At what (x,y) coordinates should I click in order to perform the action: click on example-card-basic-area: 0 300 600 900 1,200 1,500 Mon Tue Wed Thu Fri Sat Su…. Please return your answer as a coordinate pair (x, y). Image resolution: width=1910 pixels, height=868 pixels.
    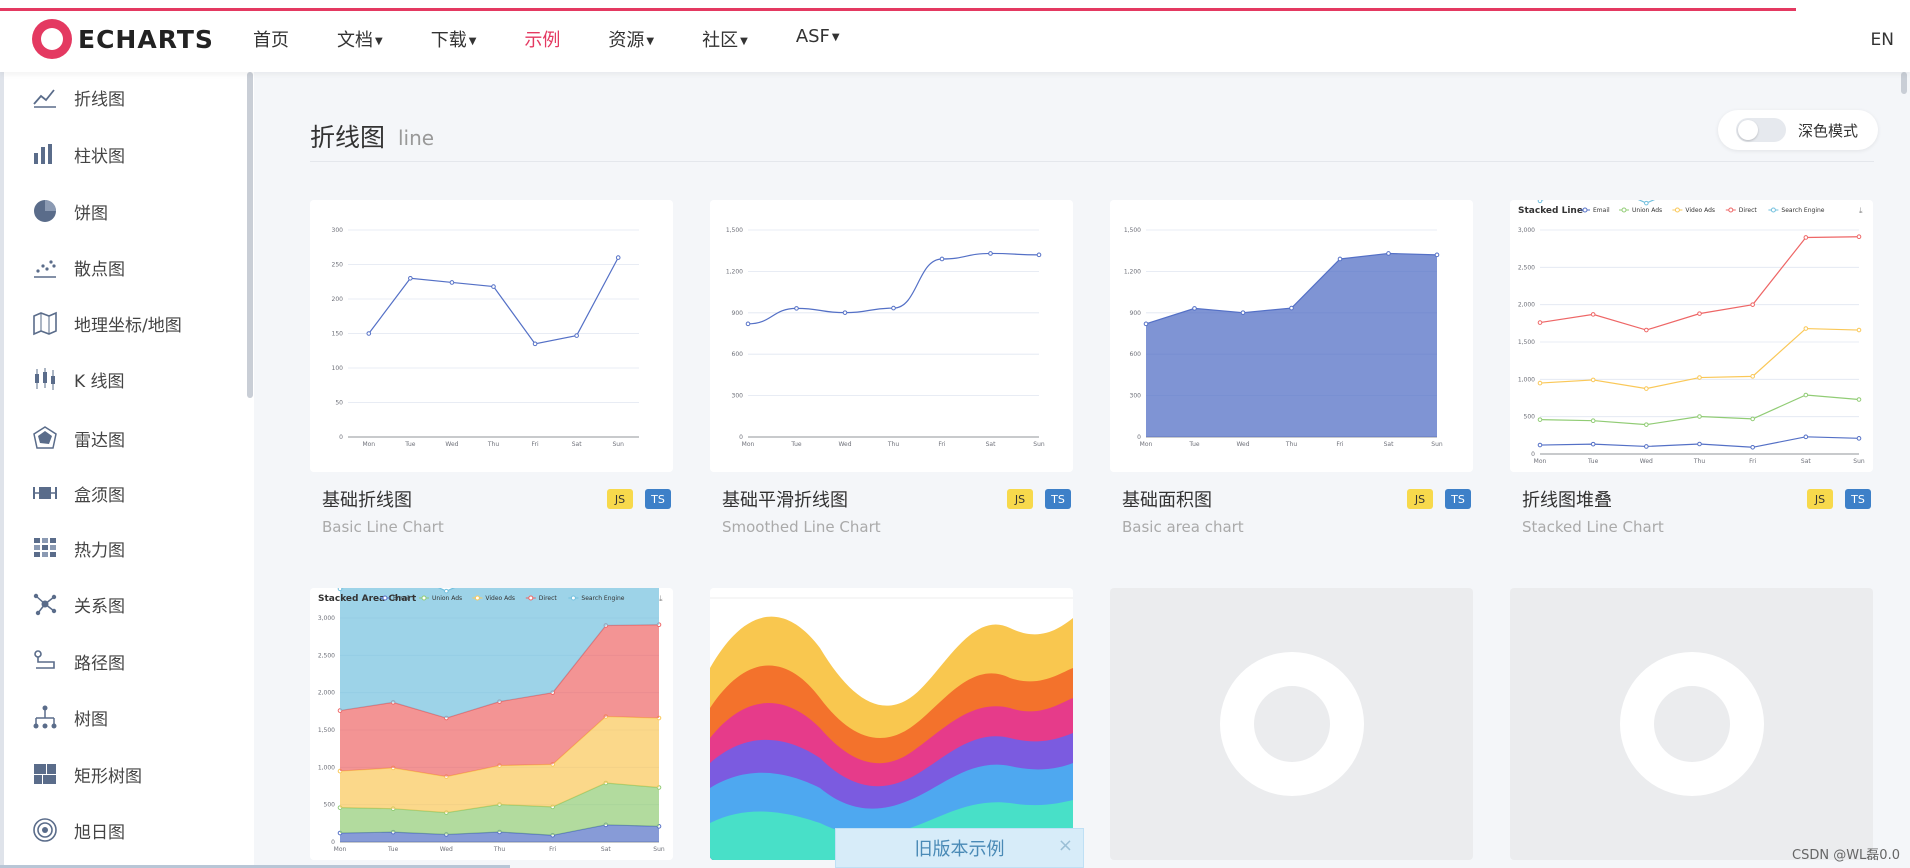
    Looking at the image, I should click on (1291, 336).